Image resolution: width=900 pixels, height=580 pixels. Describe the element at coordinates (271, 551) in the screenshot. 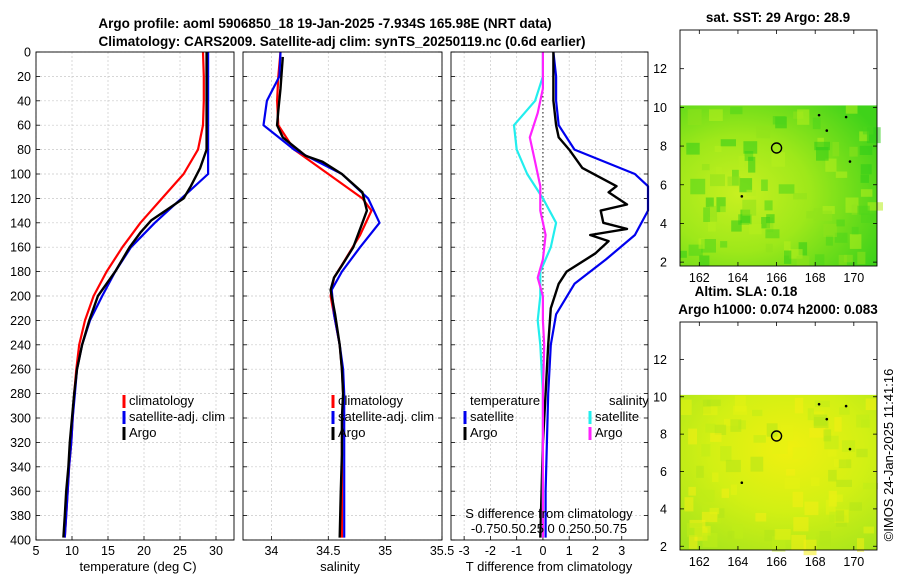

I see `x-tick-label: 34` at that location.